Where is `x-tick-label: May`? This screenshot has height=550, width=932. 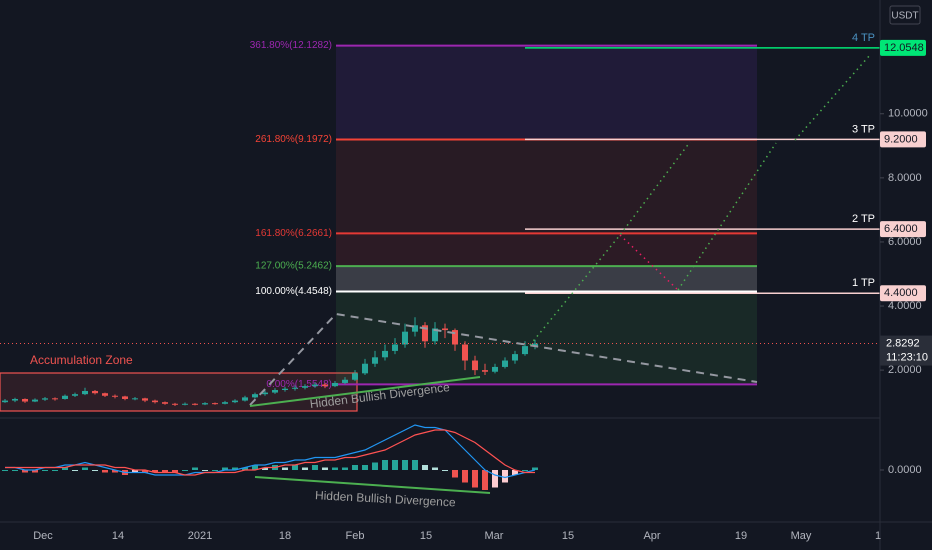
x-tick-label: May is located at coordinates (801, 536).